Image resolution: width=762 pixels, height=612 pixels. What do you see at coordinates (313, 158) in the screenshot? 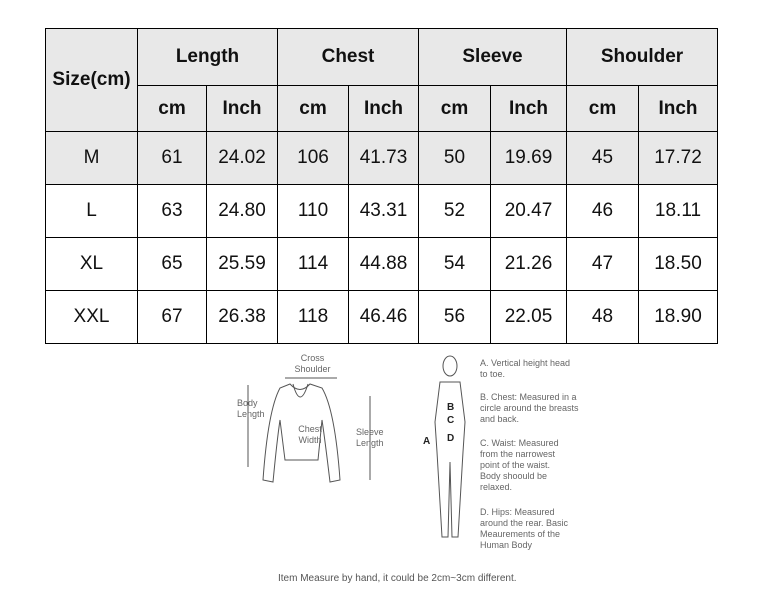
I see `value-cell: 106` at bounding box center [313, 158].